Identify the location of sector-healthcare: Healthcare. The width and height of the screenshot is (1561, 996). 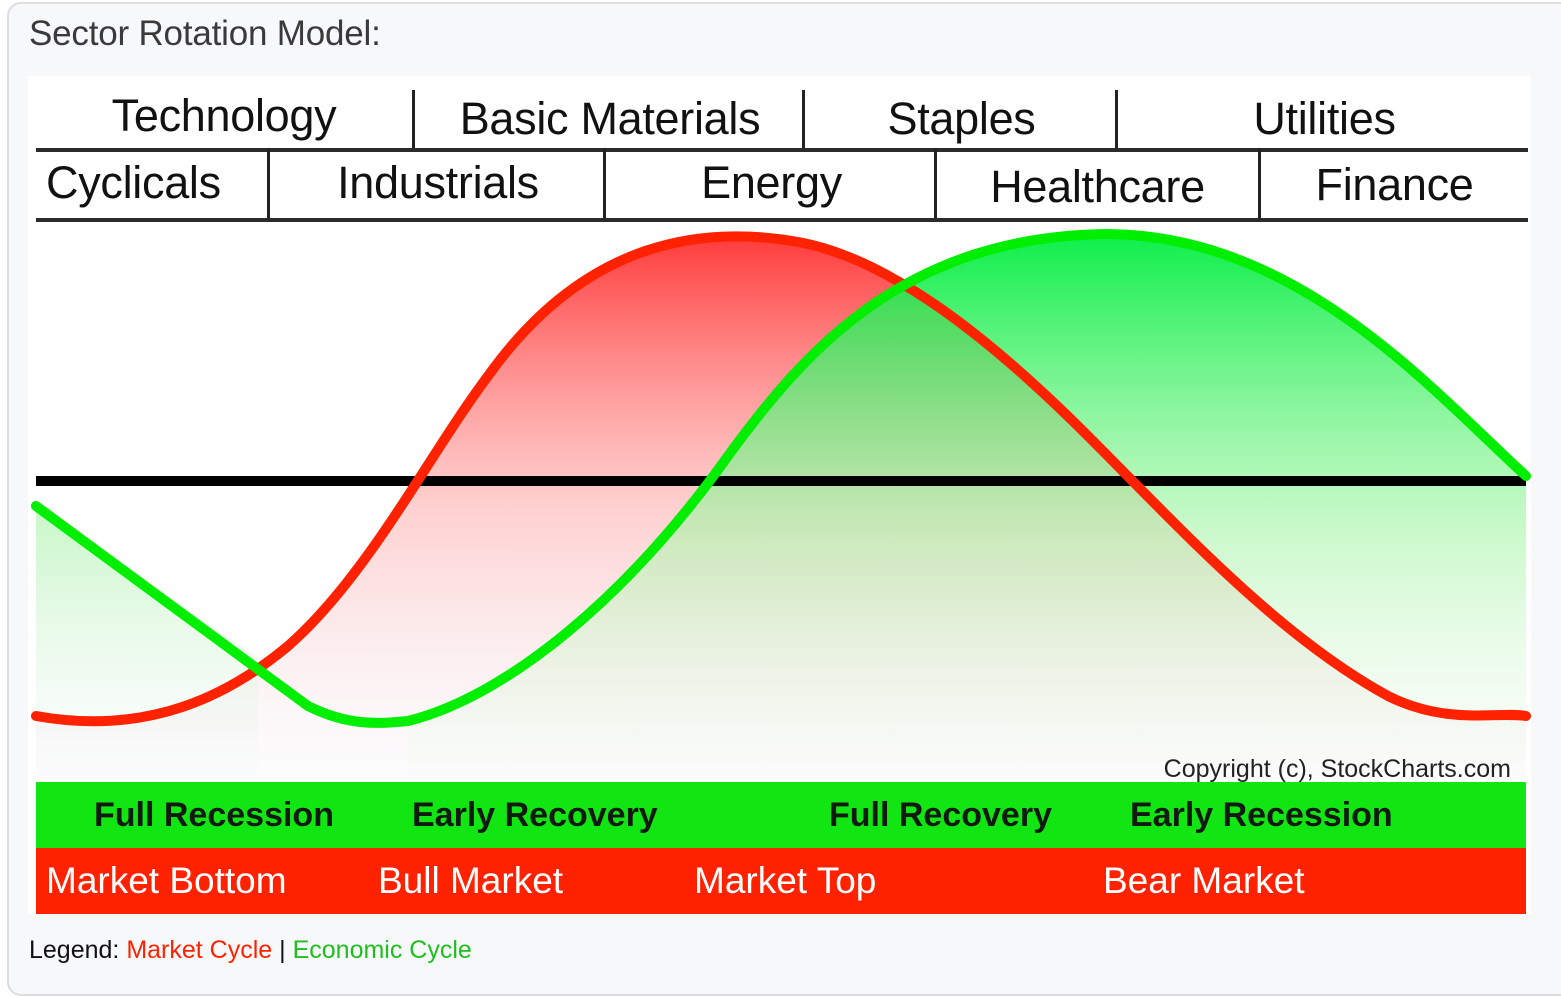
(1096, 183).